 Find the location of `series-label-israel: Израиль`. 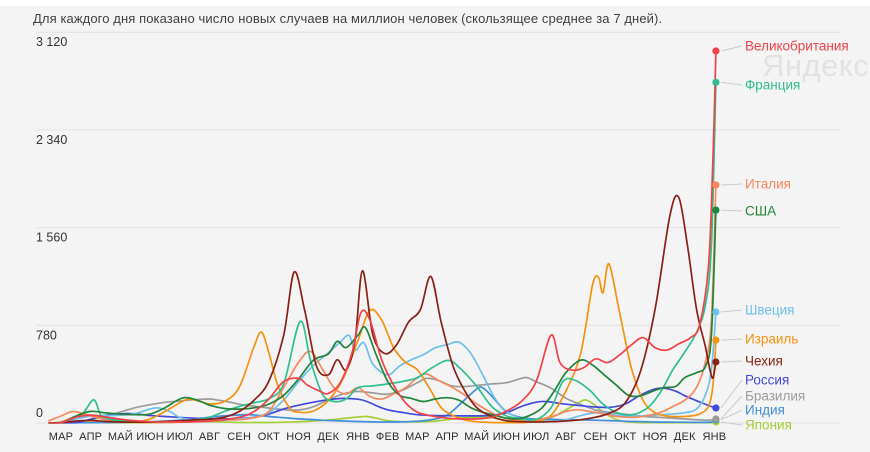

series-label-israel: Израиль is located at coordinates (771, 339).